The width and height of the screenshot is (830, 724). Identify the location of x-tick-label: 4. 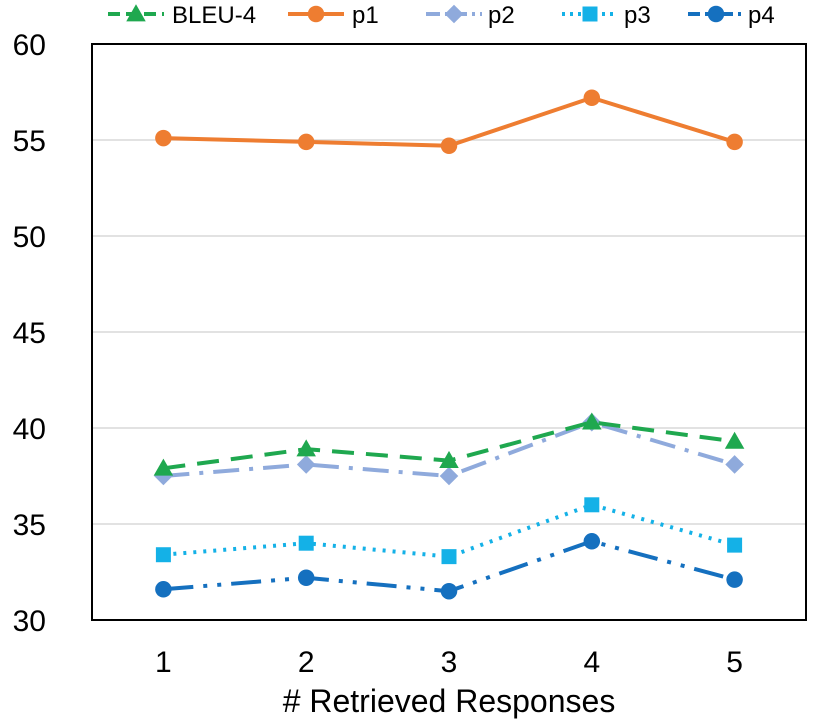
(591, 662).